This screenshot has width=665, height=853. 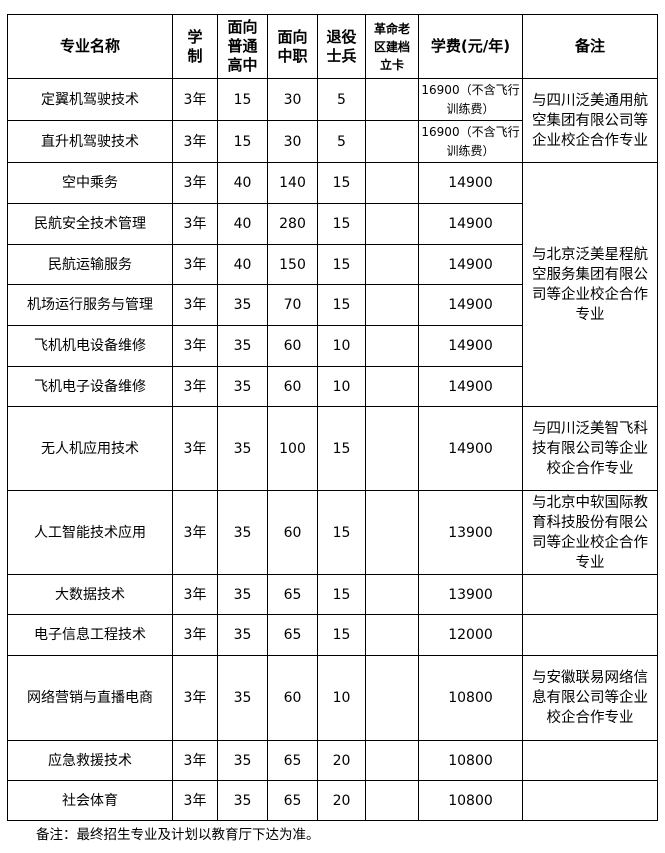 What do you see at coordinates (178, 835) in the screenshot?
I see `footnote: 备注：最终招生专业及计划以教育厅下达为准。` at bounding box center [178, 835].